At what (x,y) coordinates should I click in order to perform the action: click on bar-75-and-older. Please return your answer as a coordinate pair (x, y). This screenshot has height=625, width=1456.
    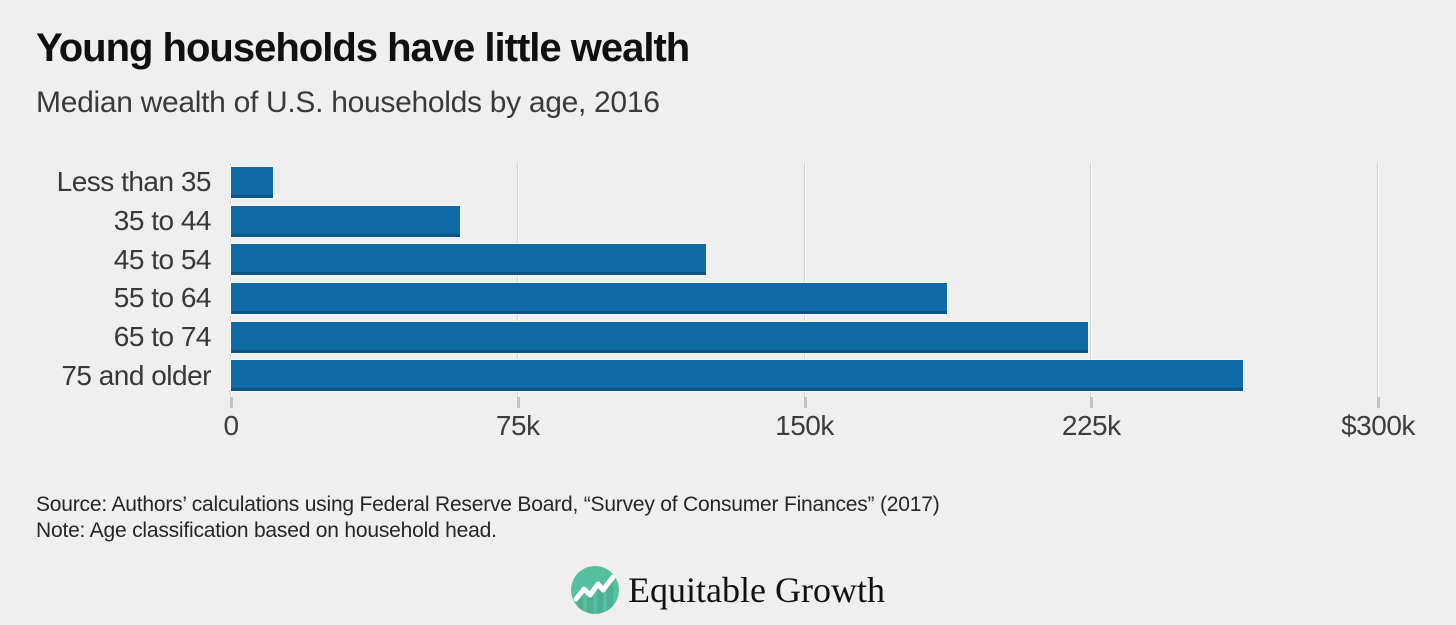
    Looking at the image, I should click on (737, 376).